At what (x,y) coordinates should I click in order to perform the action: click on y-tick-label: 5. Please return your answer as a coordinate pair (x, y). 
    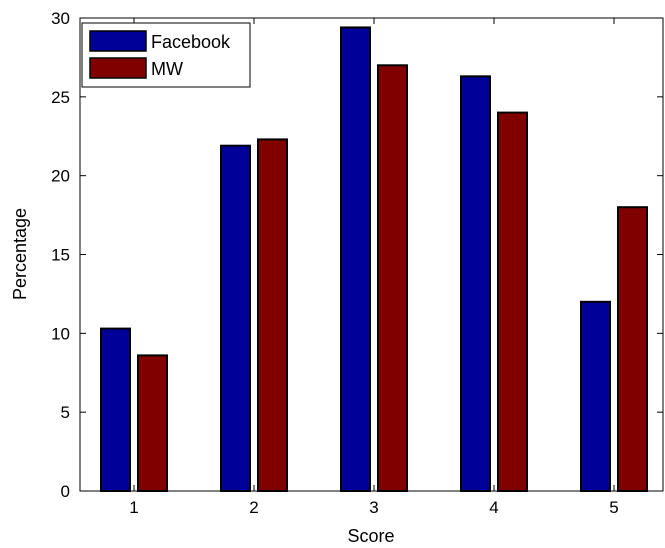
    Looking at the image, I should click on (65, 412).